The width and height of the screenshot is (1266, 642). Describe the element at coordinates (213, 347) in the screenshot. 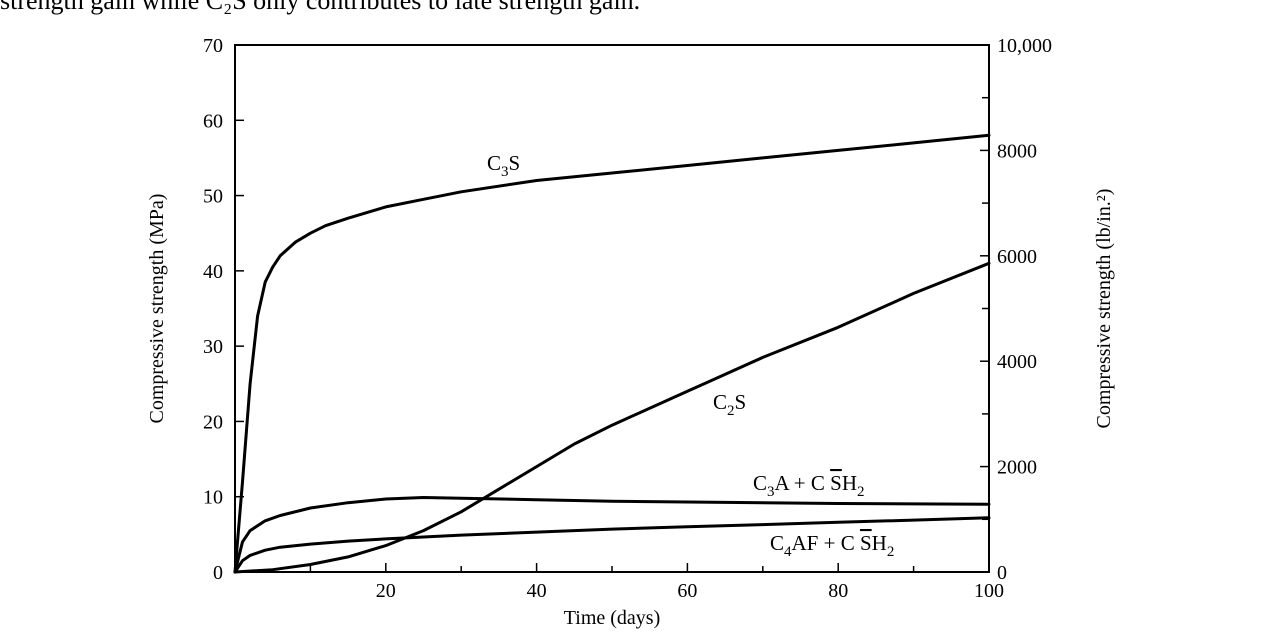

I see `y-tick-label: 30` at that location.